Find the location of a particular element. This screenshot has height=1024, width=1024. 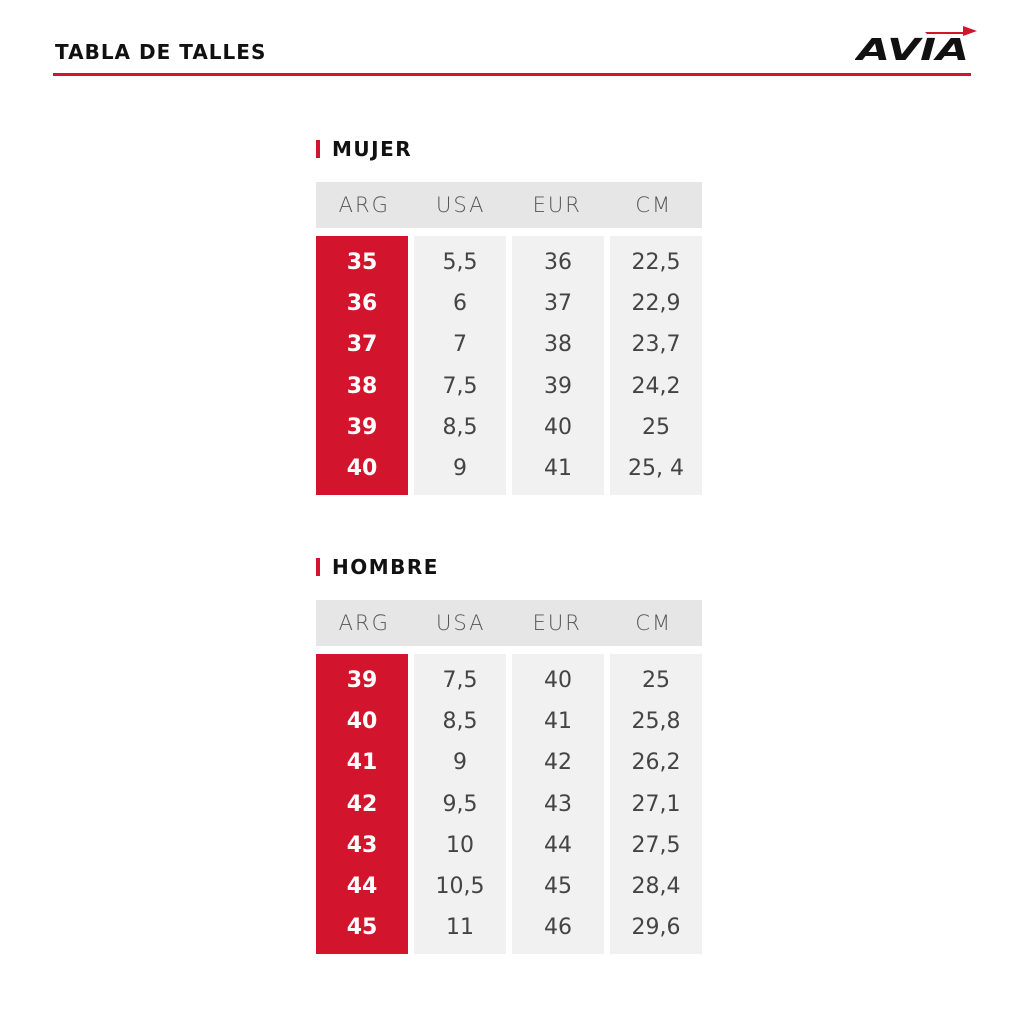

column-usa: 7,5 8,5 9 9,5 10 10,5 11 is located at coordinates (460, 804).